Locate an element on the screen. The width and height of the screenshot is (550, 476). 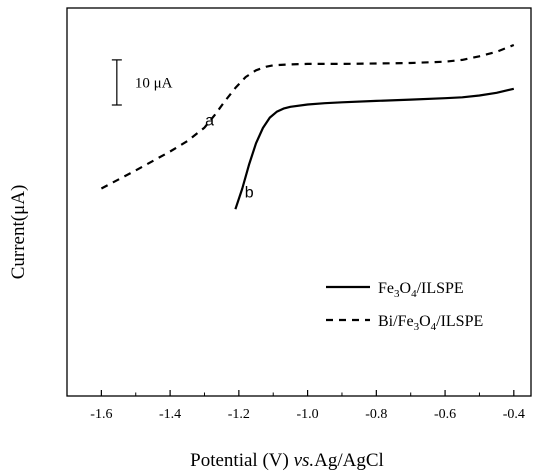
x-axis-title-part: Ag/AgCl is located at coordinates (349, 460).